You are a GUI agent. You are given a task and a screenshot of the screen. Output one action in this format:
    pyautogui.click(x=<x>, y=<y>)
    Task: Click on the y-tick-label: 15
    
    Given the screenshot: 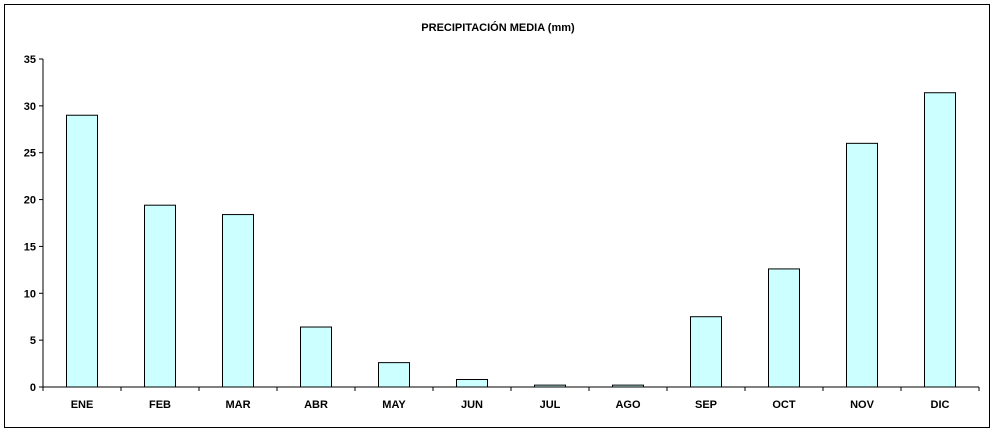 What is the action you would take?
    pyautogui.click(x=30, y=247)
    